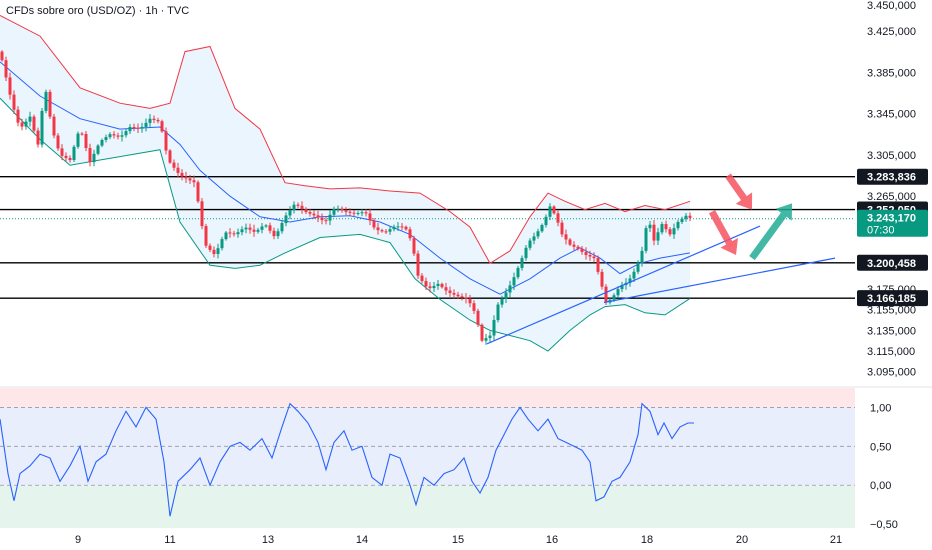  What do you see at coordinates (891, 219) in the screenshot?
I see `current-price-label: 3.243,170` at bounding box center [891, 219].